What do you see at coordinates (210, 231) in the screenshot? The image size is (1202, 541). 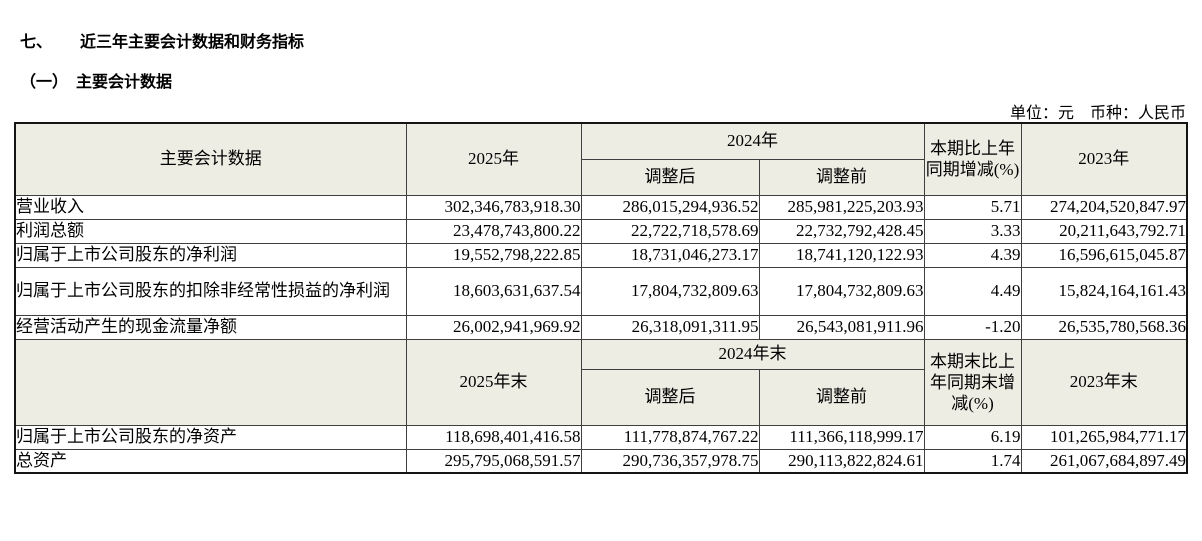 I see `row-label: 利润总额` at bounding box center [210, 231].